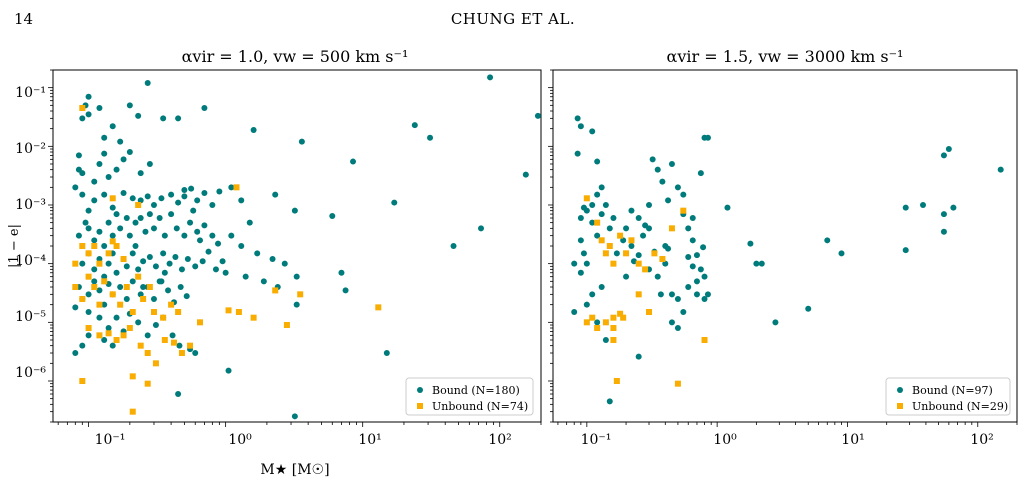  What do you see at coordinates (476, 390) in the screenshot?
I see `legend-label-bound: Bound (N=180)` at bounding box center [476, 390].